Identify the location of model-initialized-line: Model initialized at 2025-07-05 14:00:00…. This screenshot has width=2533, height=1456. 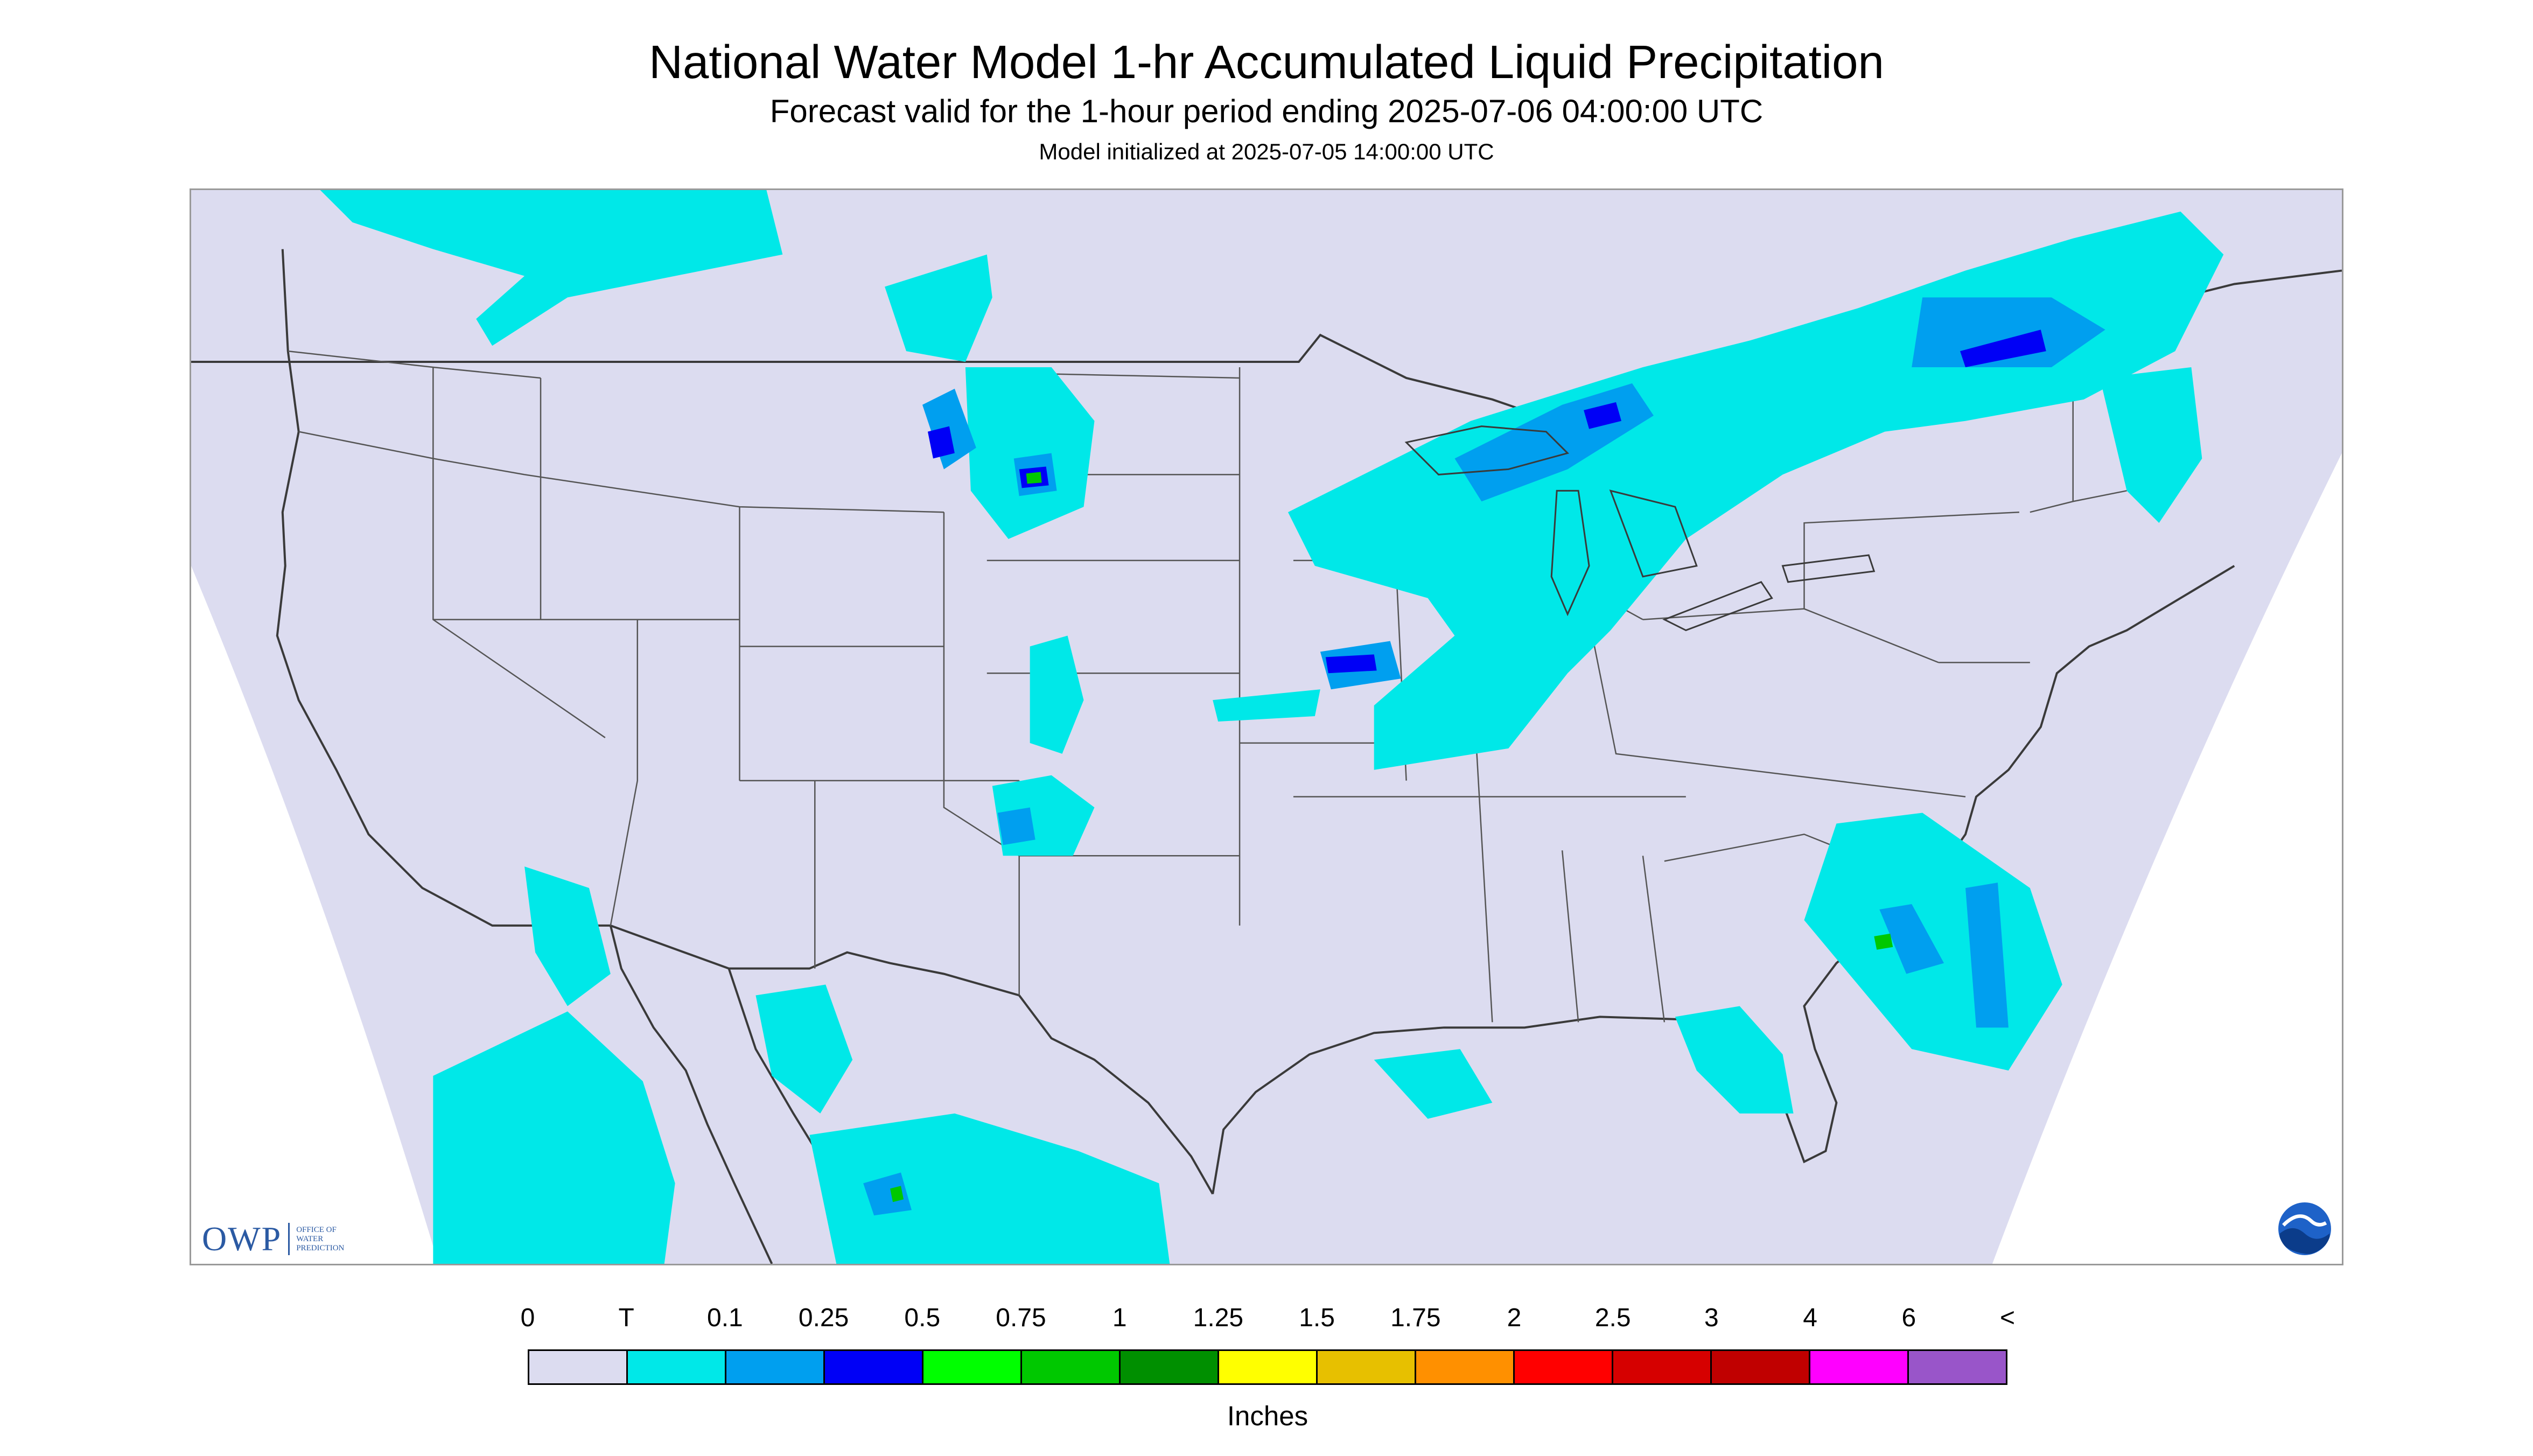
(1266, 151).